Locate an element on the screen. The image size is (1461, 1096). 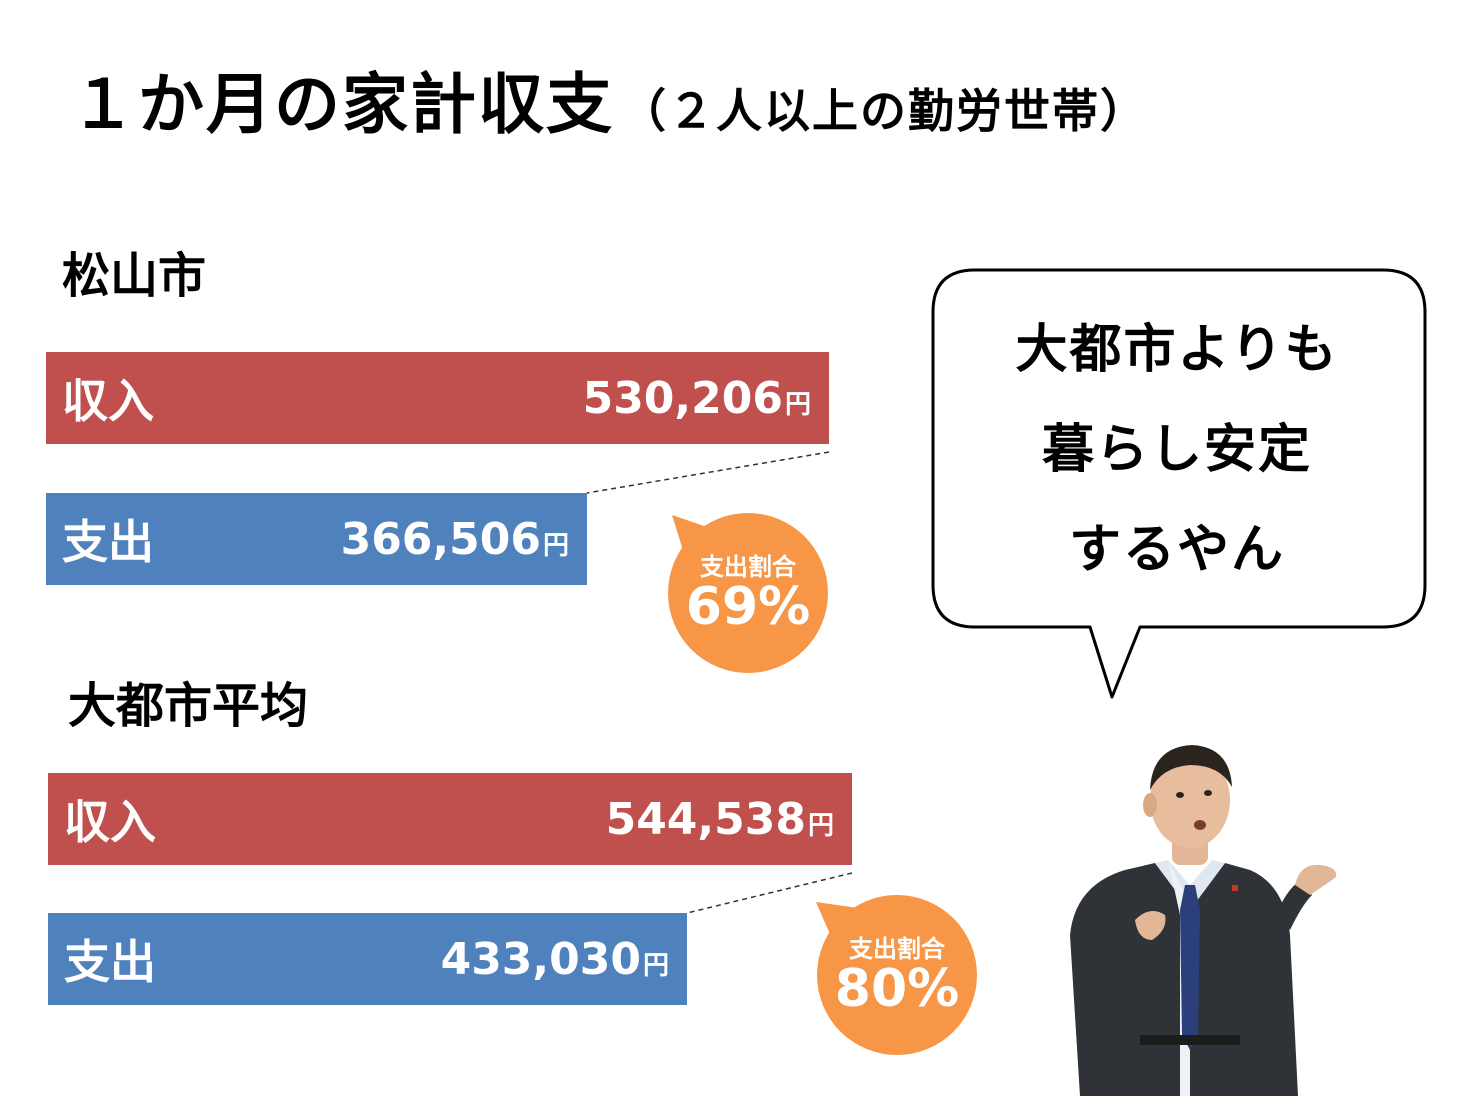
title-main: １か月の家計収支 is located at coordinates (342, 104).